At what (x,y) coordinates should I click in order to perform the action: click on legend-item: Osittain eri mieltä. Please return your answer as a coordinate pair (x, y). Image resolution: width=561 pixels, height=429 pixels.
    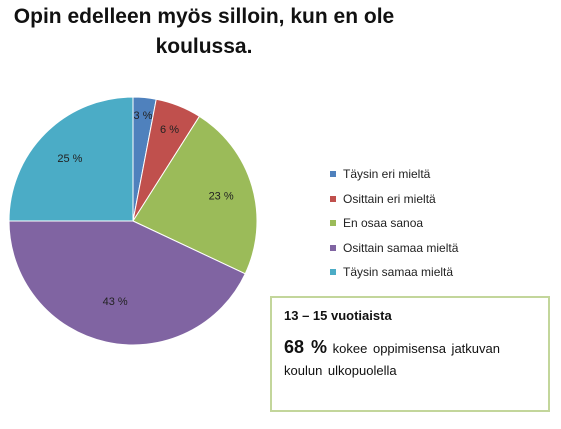
    Looking at the image, I should click on (394, 199).